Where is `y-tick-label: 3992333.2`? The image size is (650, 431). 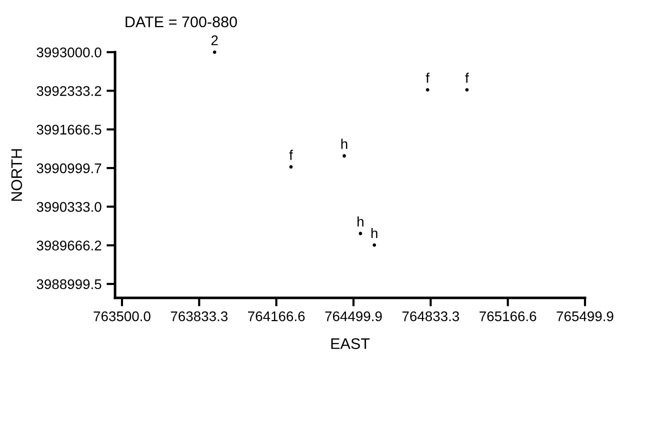 y-tick-label: 3992333.2 is located at coordinates (69, 91).